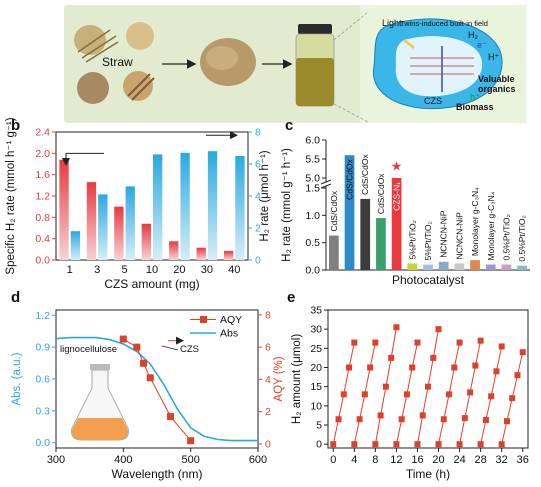 The width and height of the screenshot is (541, 487). Describe the element at coordinates (157, 474) in the screenshot. I see `x-axis-label: Wavelength (nm)` at that location.